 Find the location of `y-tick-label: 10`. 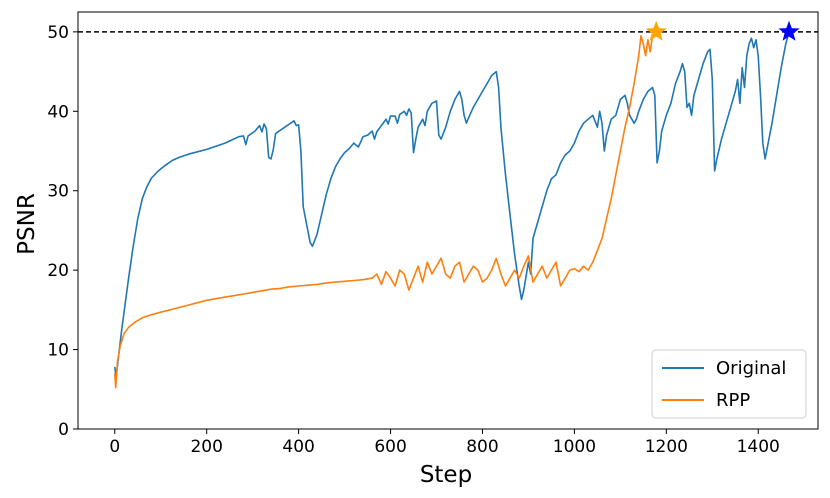

y-tick-label: 10 is located at coordinates (58, 351).